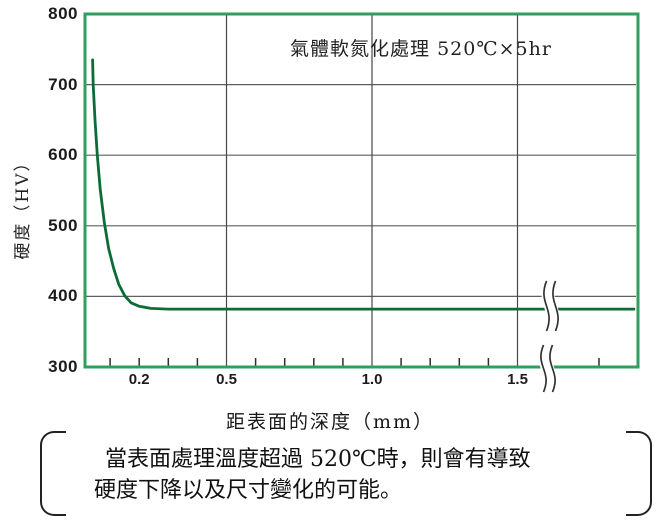 The height and width of the screenshot is (522, 656). I want to click on y-tick-label: 800, so click(63, 13).